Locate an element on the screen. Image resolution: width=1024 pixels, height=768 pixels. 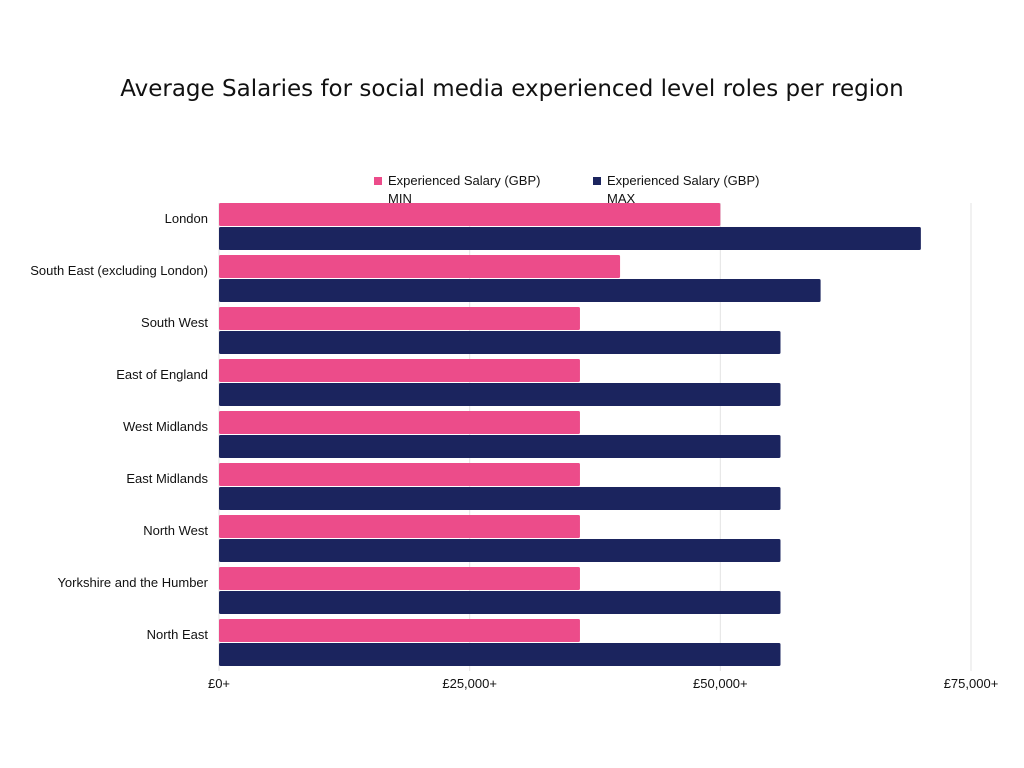
legend-label: MIN is located at coordinates (400, 198).